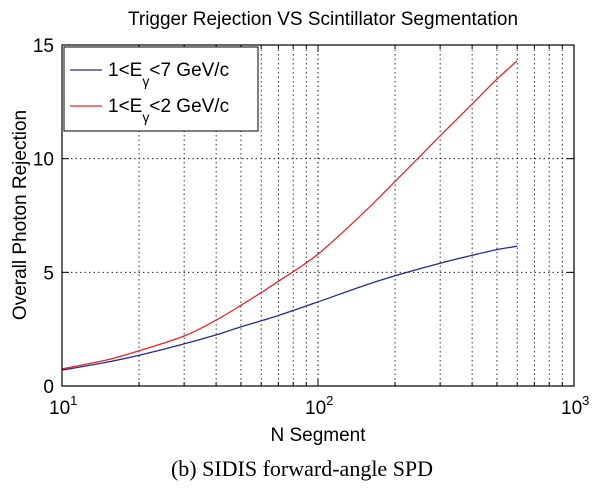  I want to click on legend: 1<Eγ<7 GeV/c 1<Eγ<2 GeV/c, so click(161, 89).